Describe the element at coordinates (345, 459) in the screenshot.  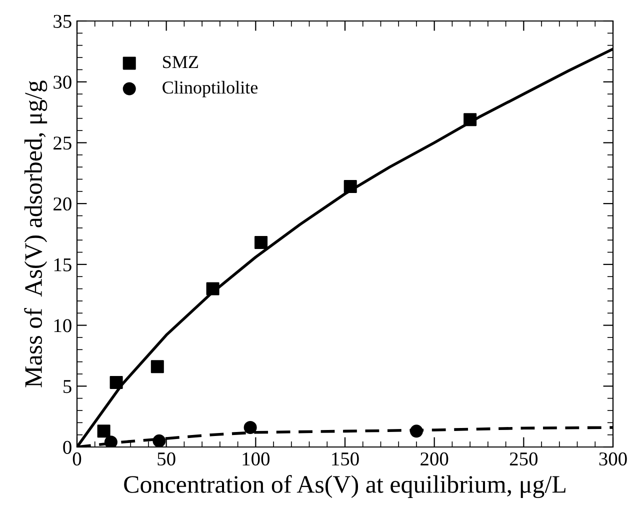
I see `x-tick-label: 150` at that location.